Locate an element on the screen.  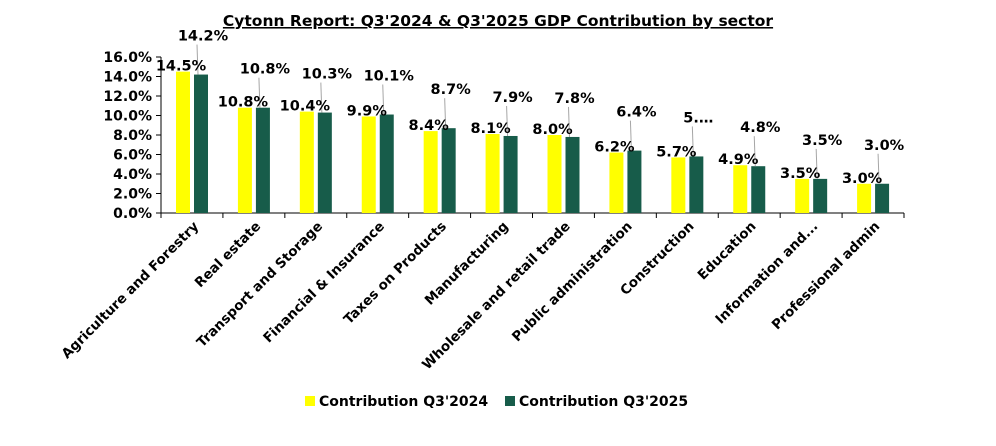
data-label-q3-2025: 6.4% is located at coordinates (636, 113).